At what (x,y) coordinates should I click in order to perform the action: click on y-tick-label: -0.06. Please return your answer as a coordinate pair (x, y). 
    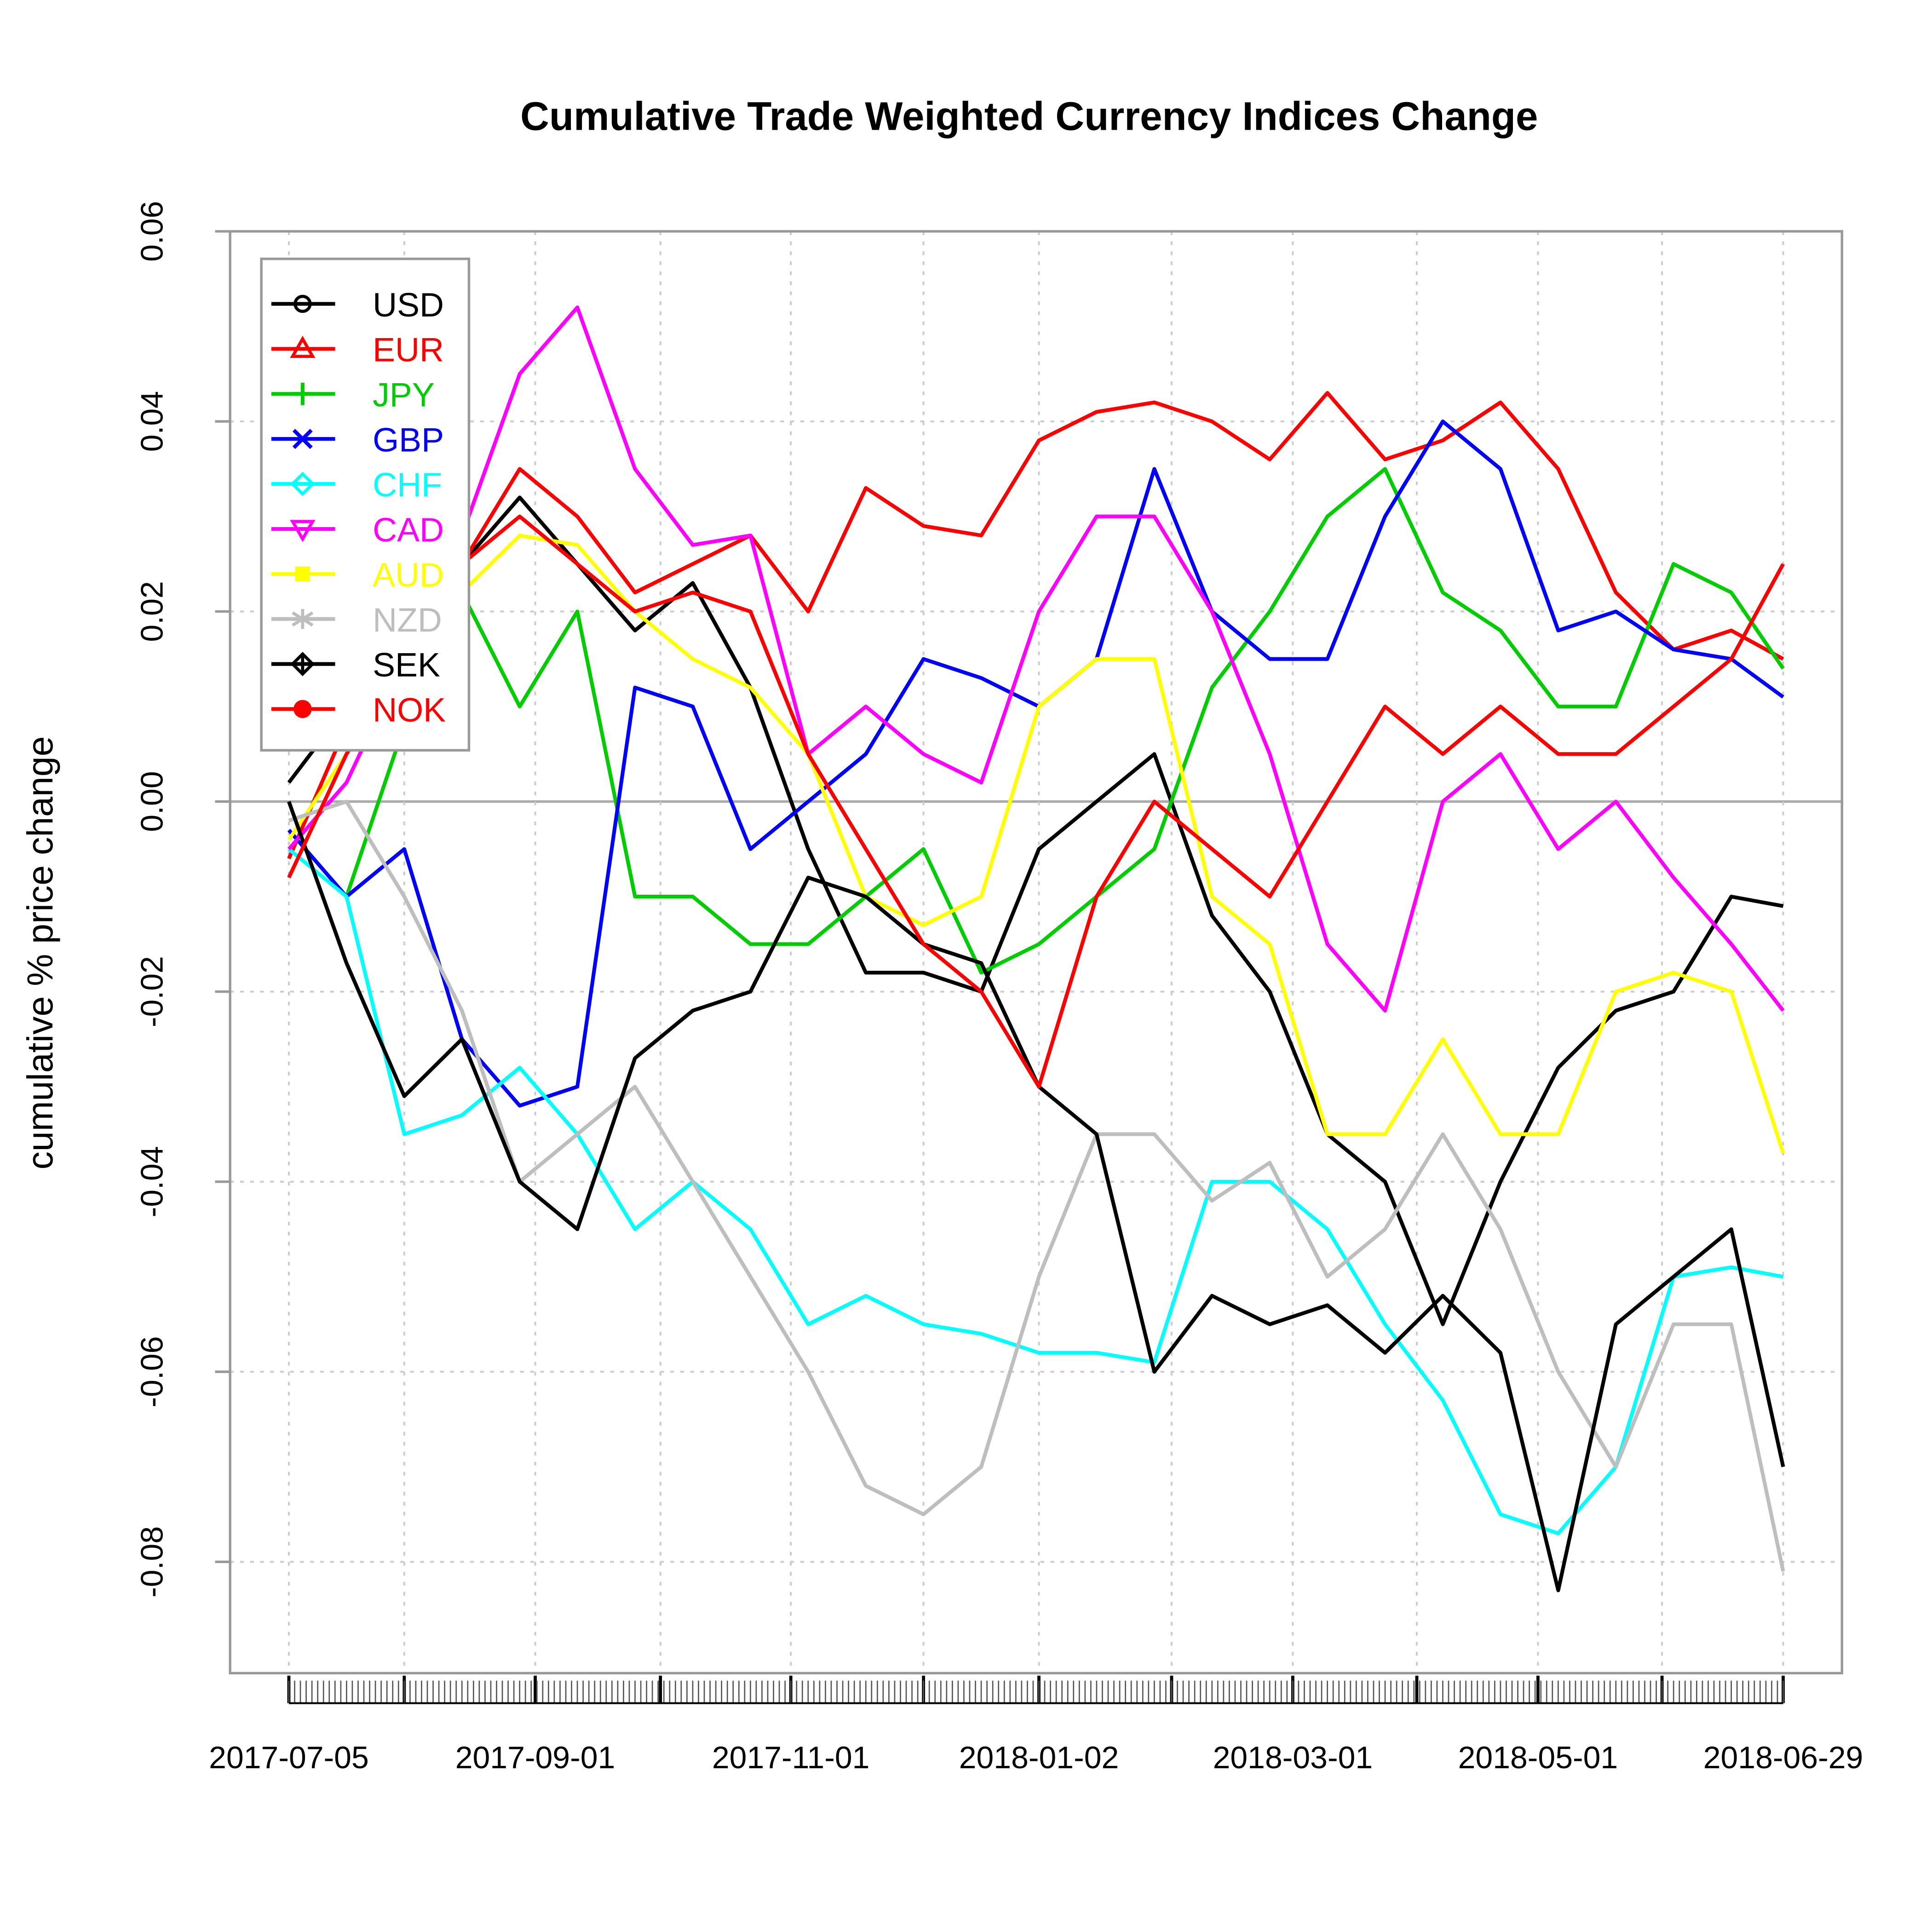
    Looking at the image, I should click on (151, 1372).